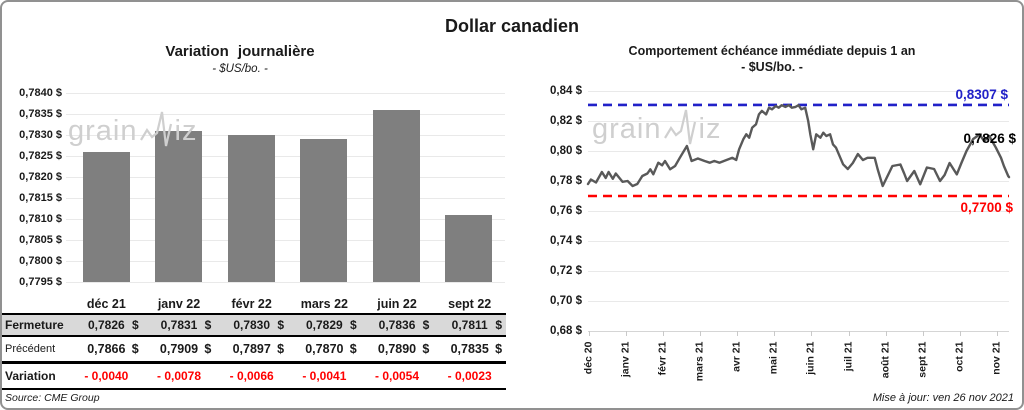 Image resolution: width=1024 pixels, height=410 pixels. I want to click on bar-chart-title: Variation journalière, so click(240, 51).